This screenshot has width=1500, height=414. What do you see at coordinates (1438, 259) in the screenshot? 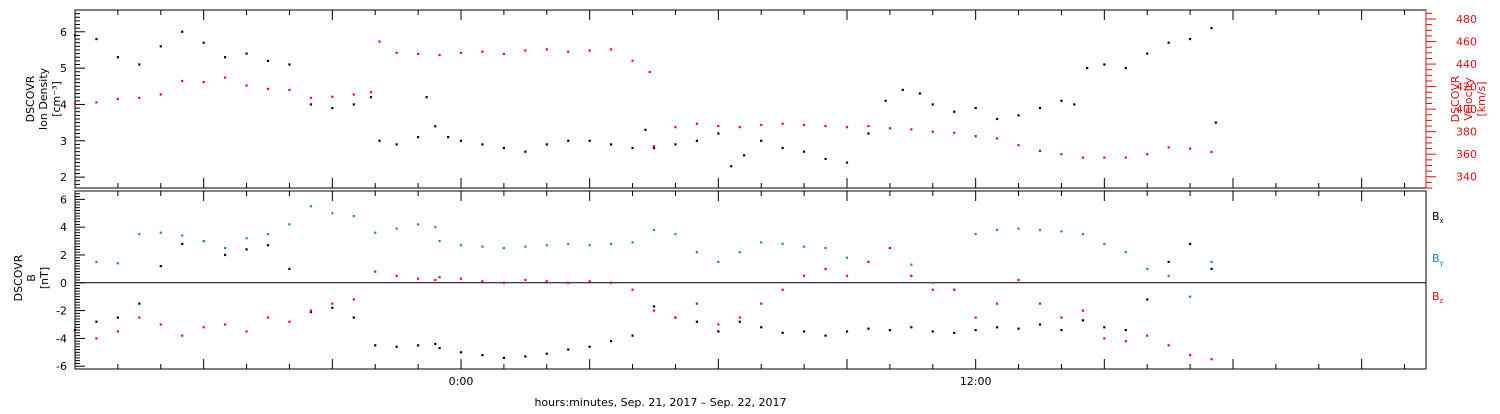
I see `legend-item-y: By` at bounding box center [1438, 259].